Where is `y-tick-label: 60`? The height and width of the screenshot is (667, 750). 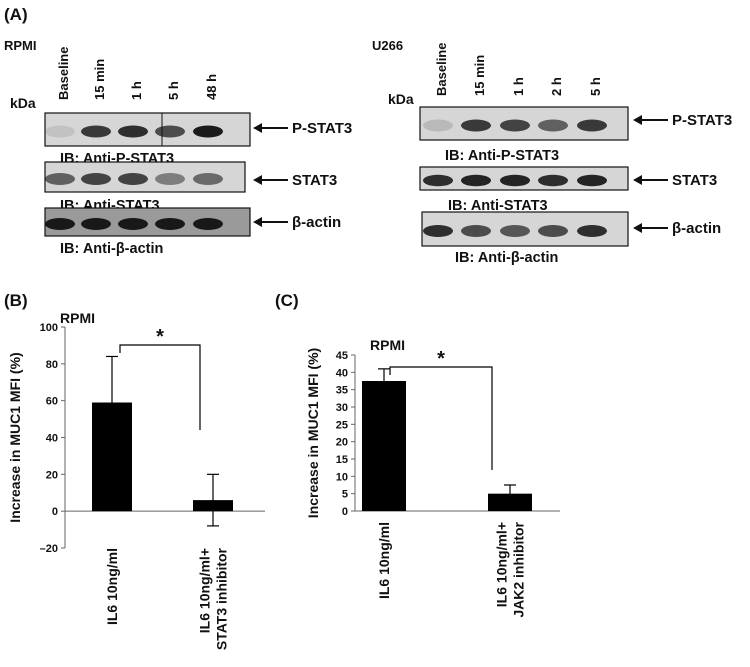
y-tick-label: 60 is located at coordinates (52, 402).